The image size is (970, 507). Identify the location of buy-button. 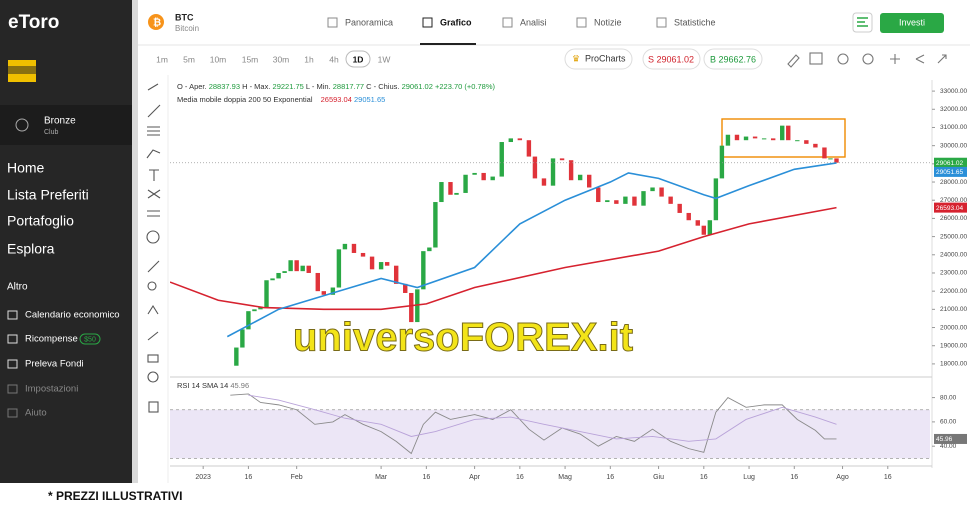
(733, 59).